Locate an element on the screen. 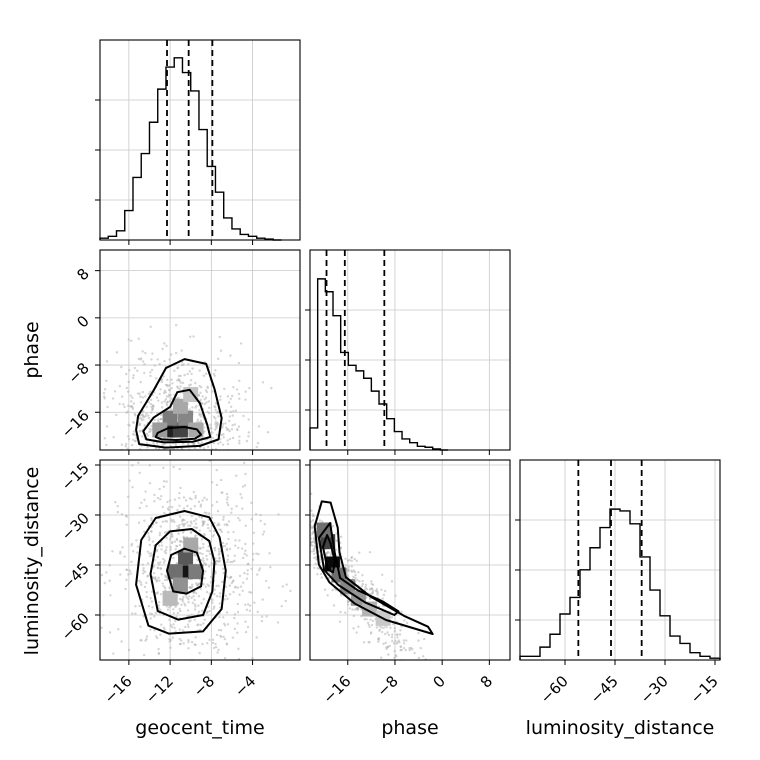 The height and width of the screenshot is (760, 760). density-cell is located at coordinates (175, 572).